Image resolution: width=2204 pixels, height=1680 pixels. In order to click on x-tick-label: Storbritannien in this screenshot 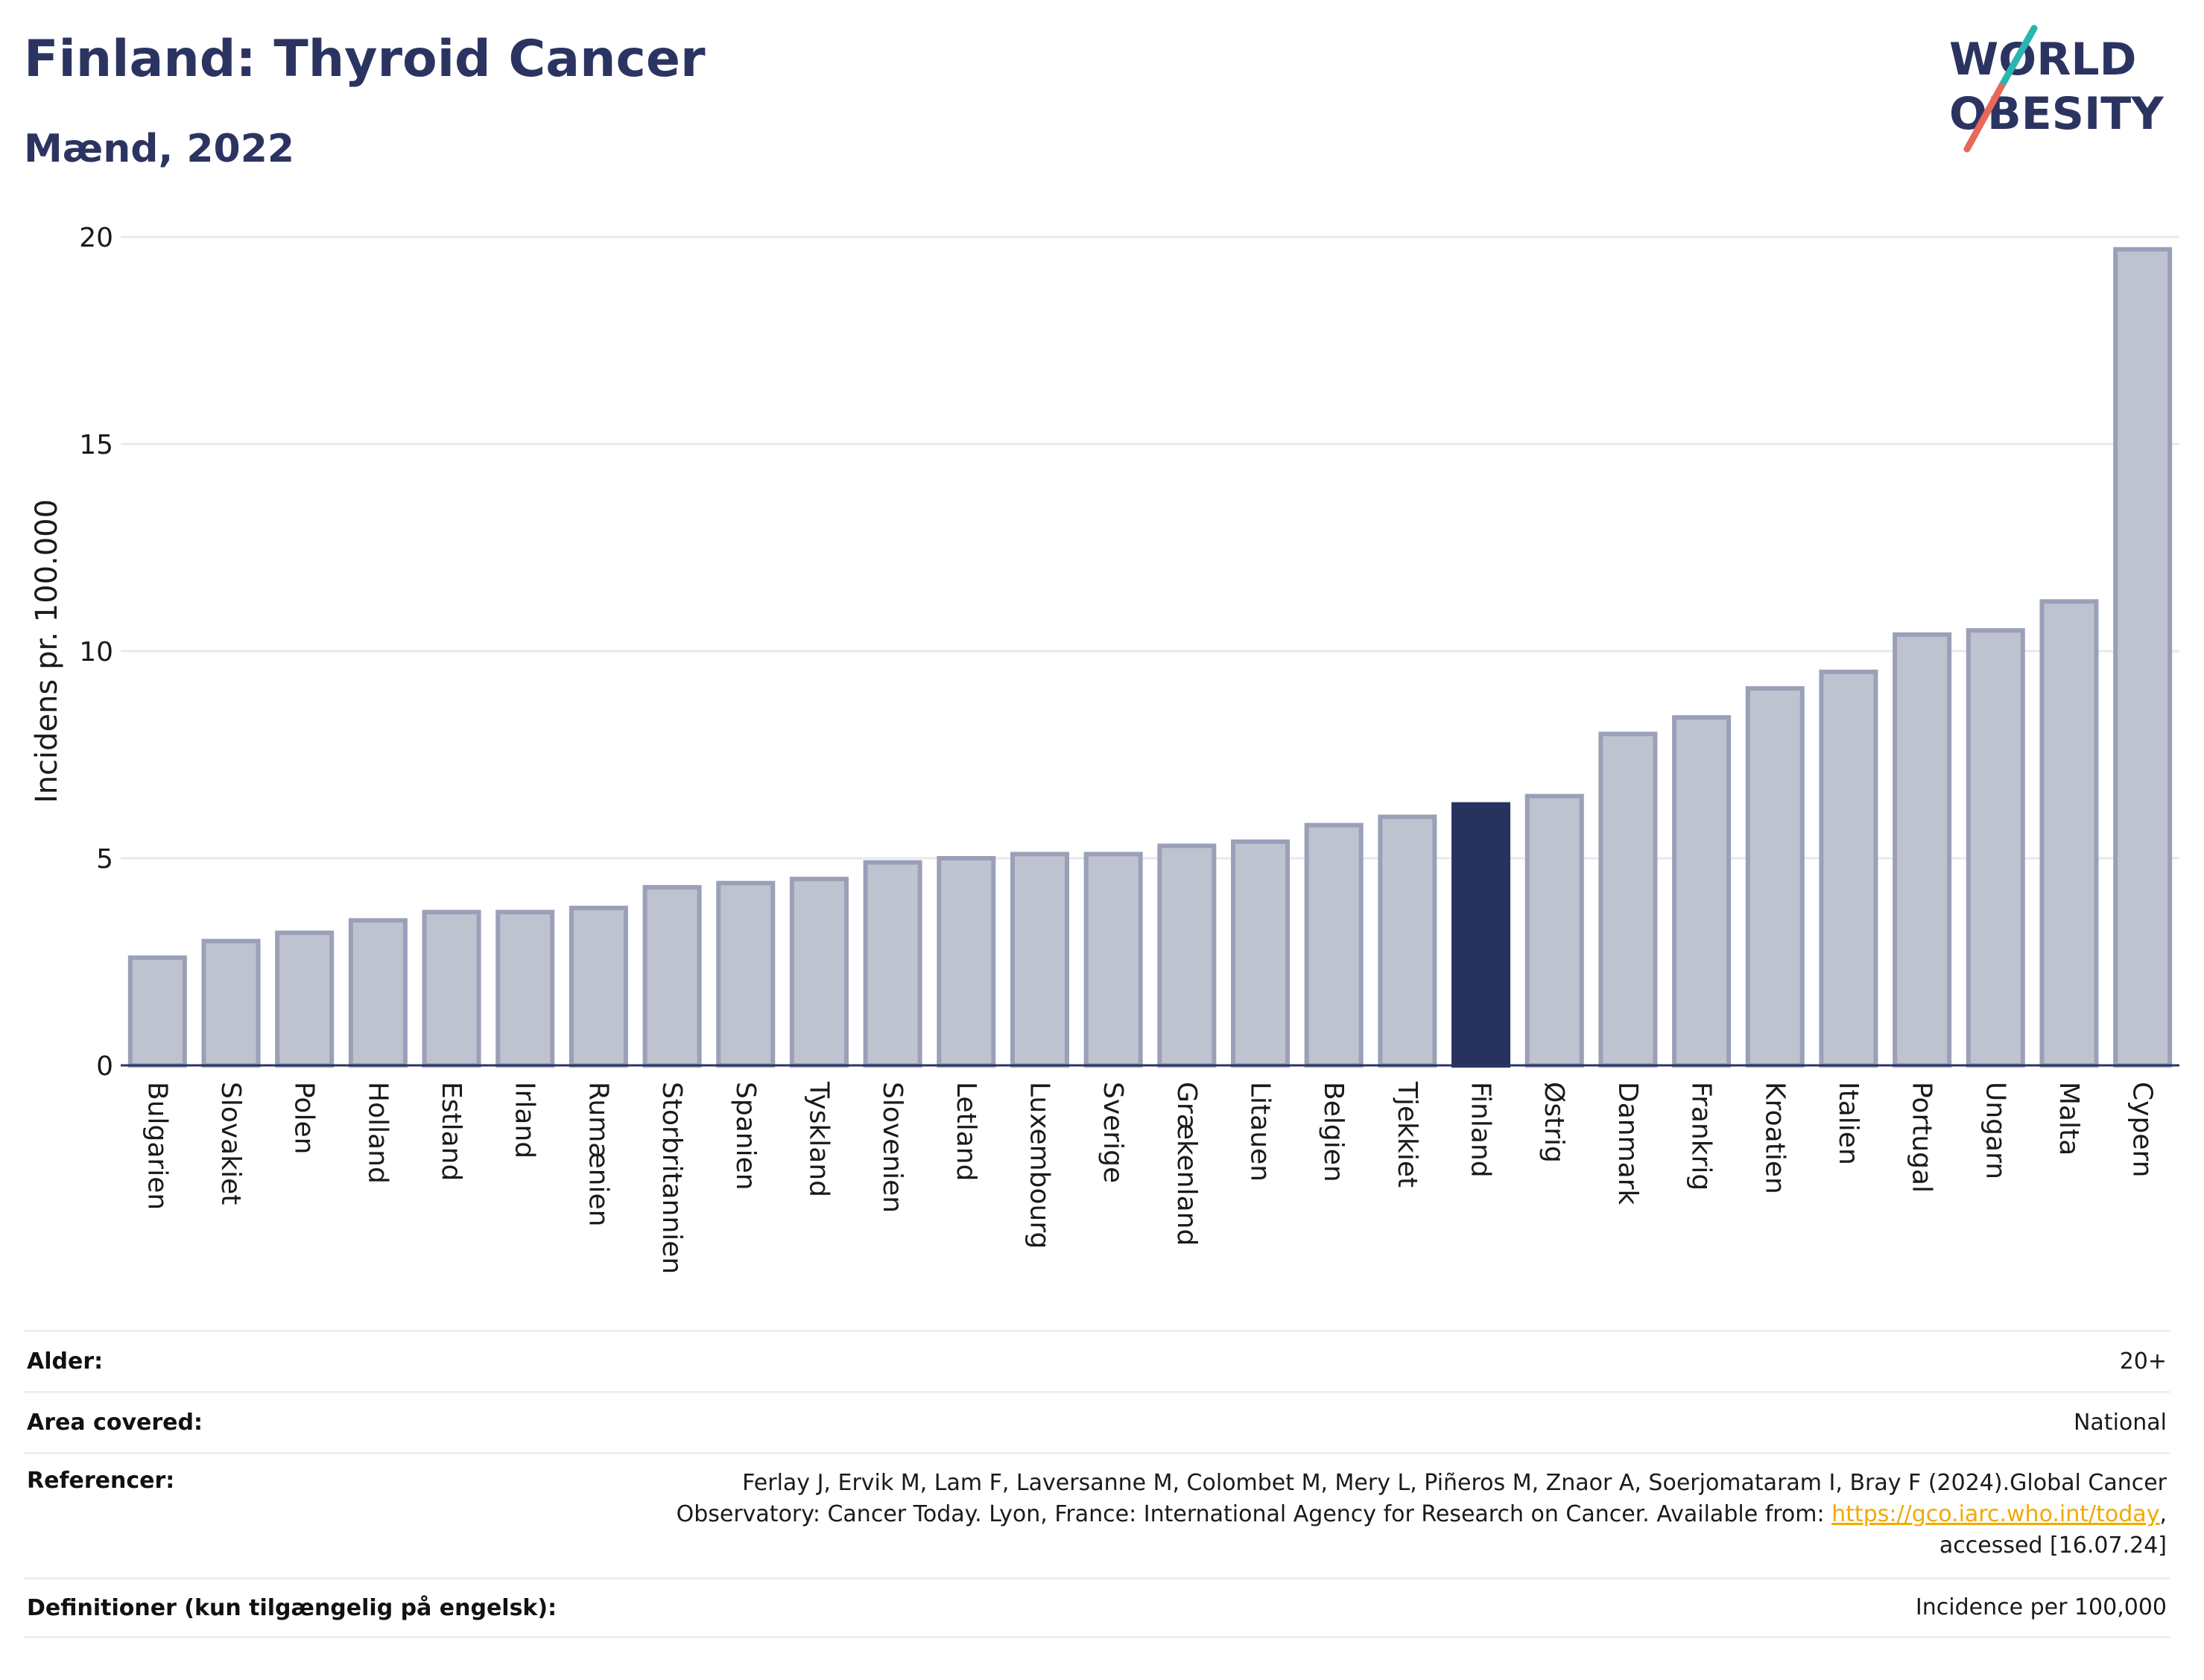, I will do `click(671, 1178)`.